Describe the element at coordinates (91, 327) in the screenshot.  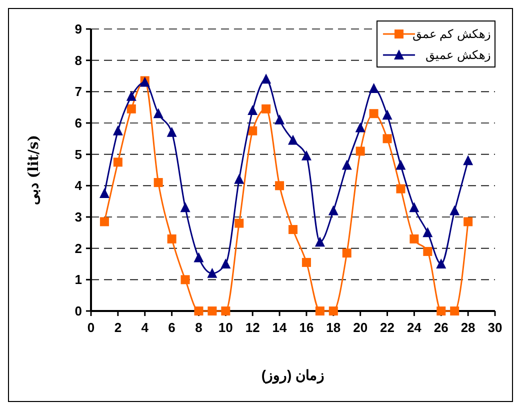
I see `x-tick-label: 0` at that location.